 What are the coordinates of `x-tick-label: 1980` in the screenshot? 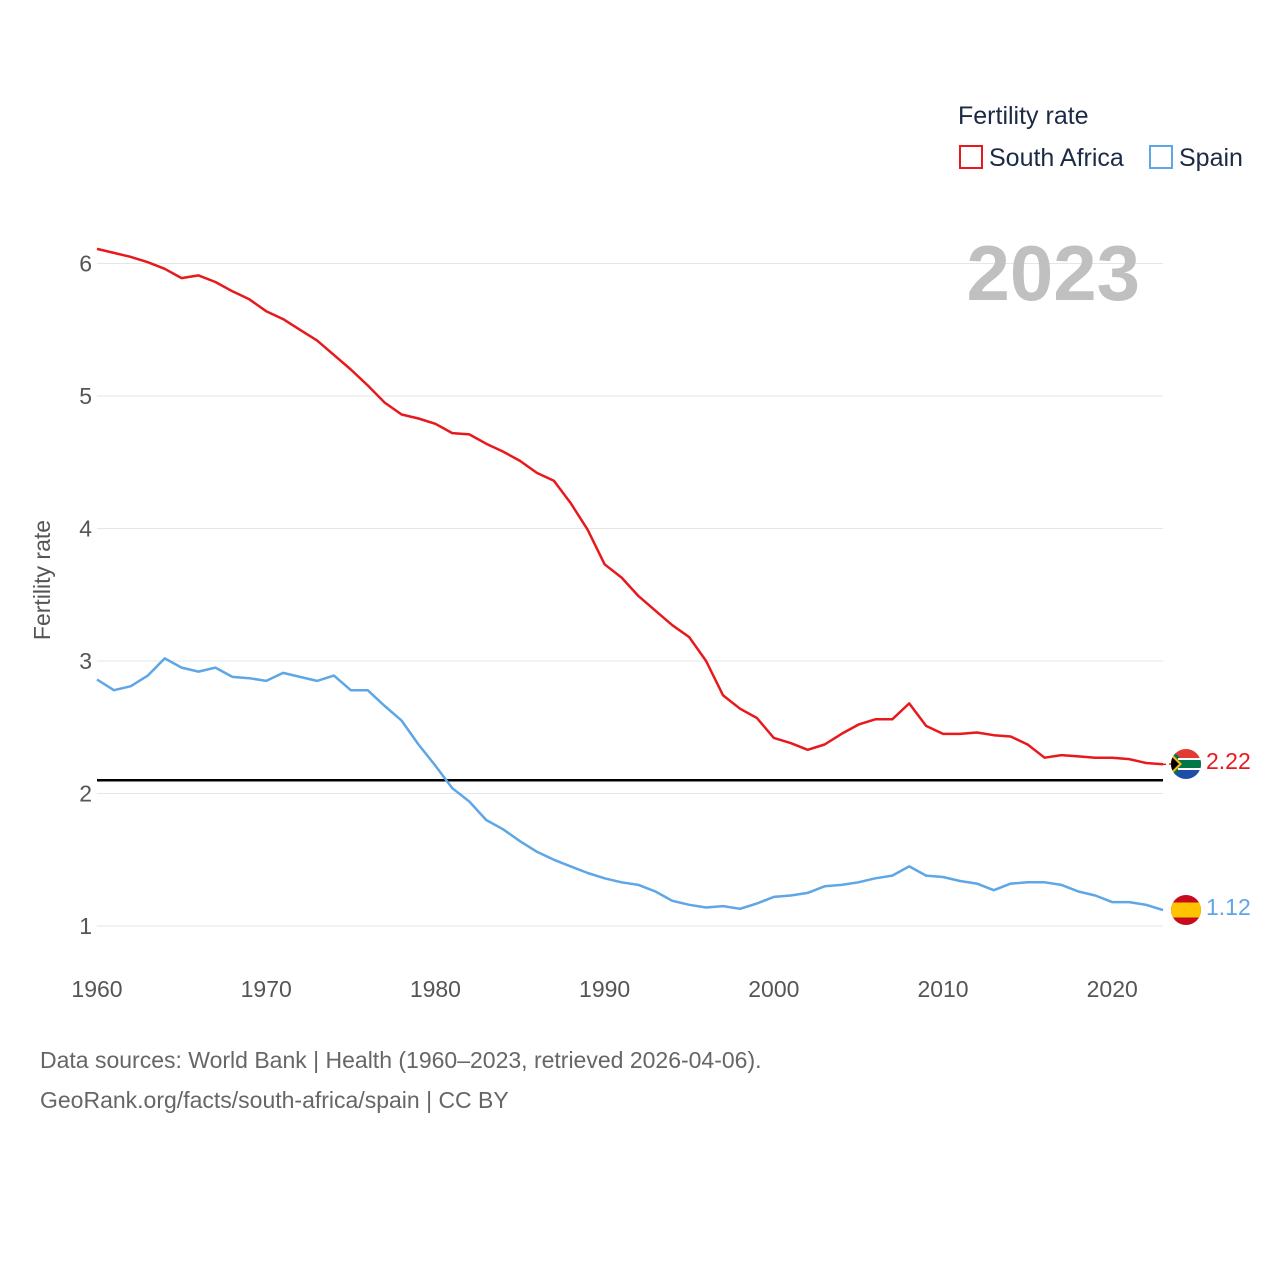 It's located at (435, 989).